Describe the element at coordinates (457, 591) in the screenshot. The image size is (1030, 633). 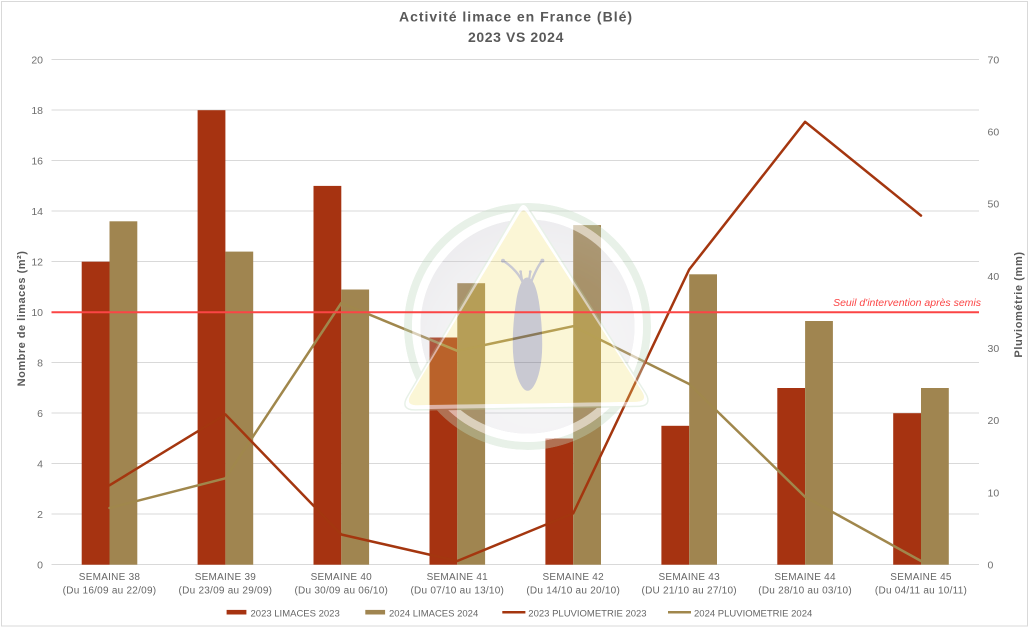
I see `svg-text: (Du 07/10 au 13/10)` at that location.